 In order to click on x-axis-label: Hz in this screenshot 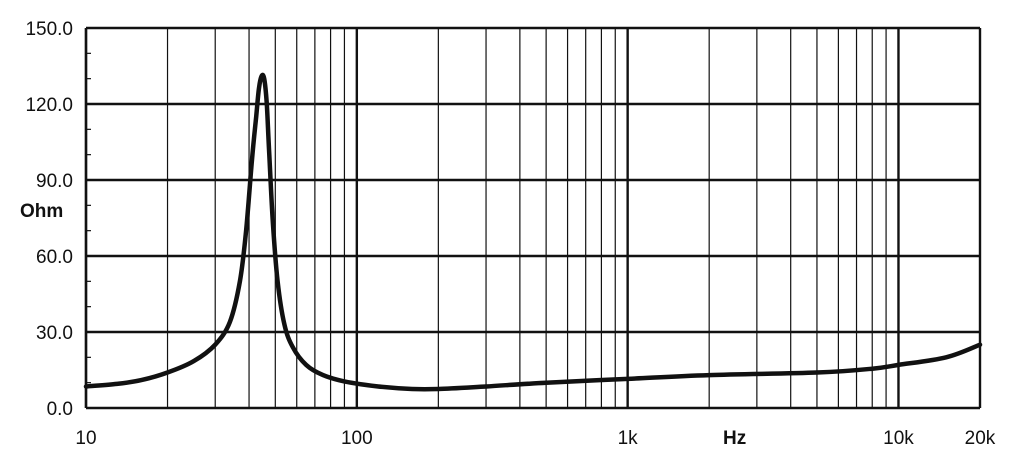, I will do `click(734, 438)`.